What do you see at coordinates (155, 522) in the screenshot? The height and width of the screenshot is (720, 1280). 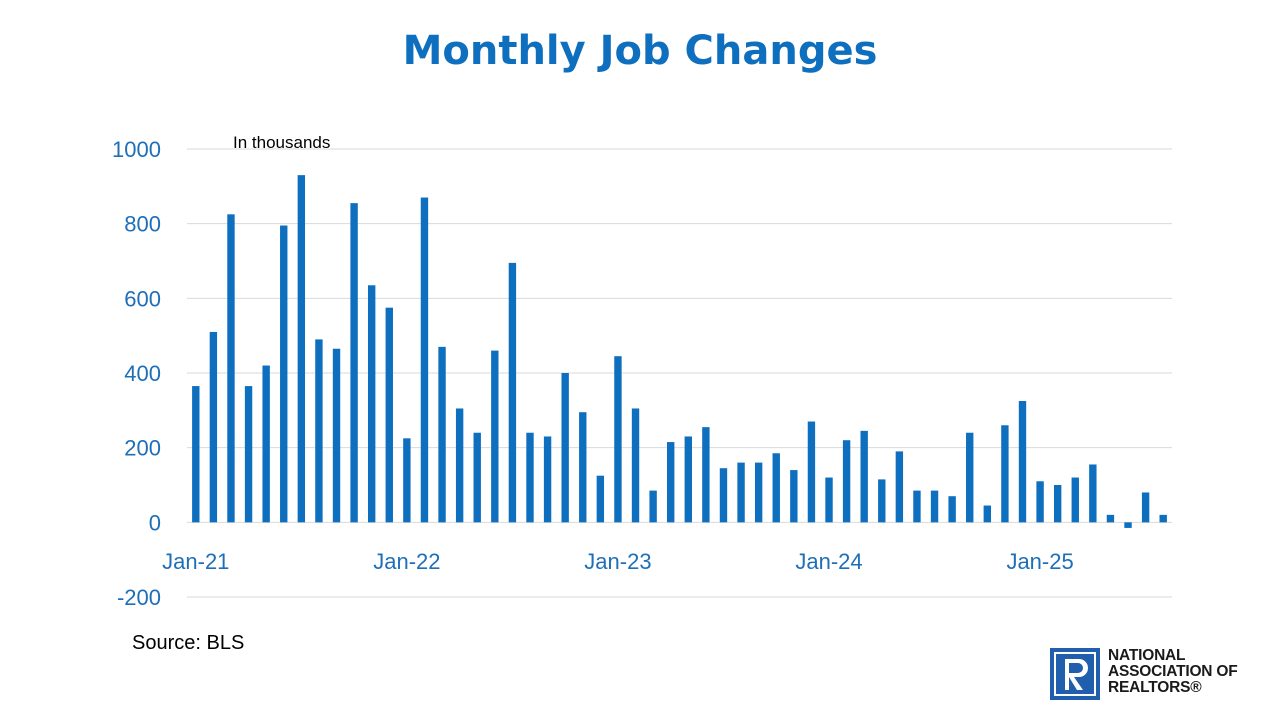 I see `y-tick-label: 0` at bounding box center [155, 522].